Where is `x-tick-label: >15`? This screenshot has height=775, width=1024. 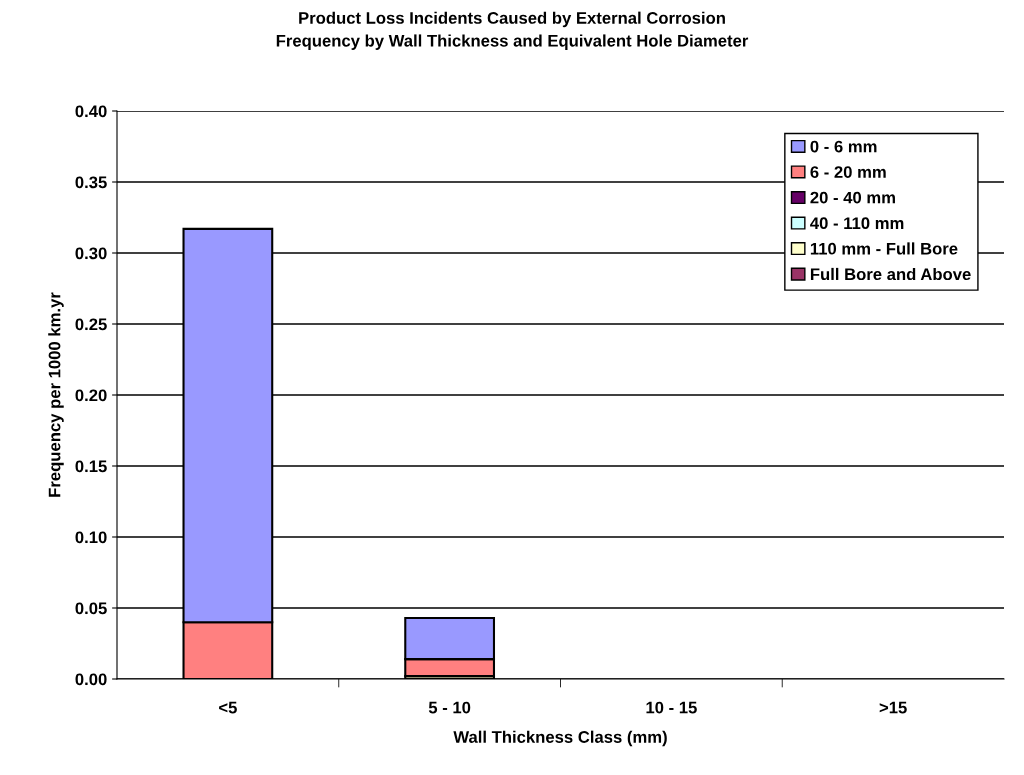
x-tick-label: >15 is located at coordinates (893, 707).